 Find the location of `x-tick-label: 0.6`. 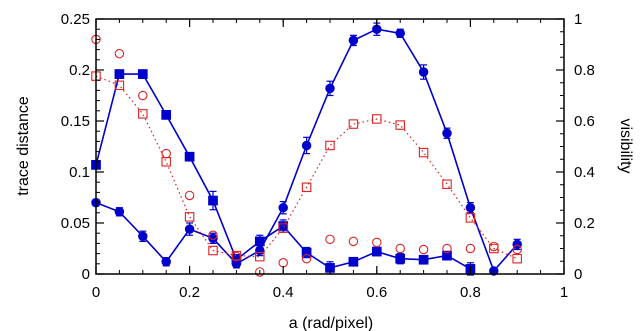

x-tick-label: 0.6 is located at coordinates (376, 292).